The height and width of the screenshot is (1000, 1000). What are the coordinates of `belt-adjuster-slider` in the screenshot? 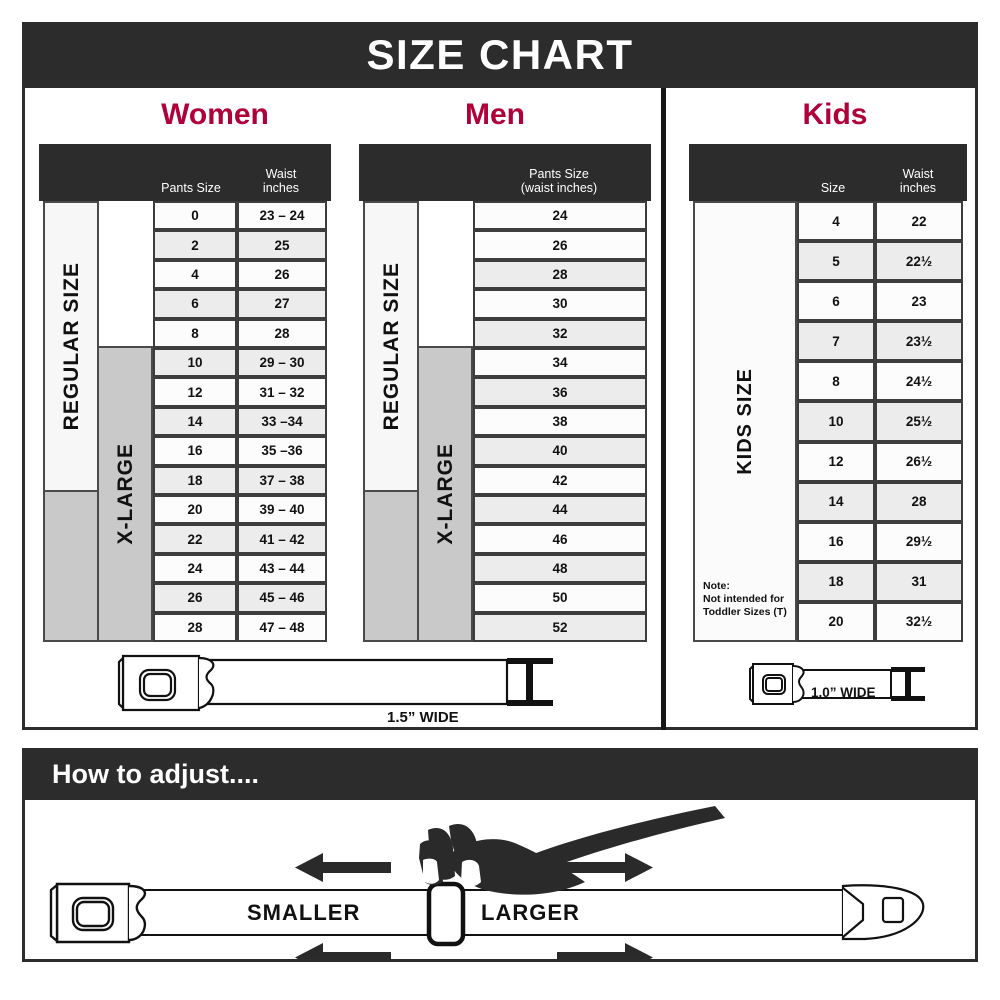 It's located at (446, 914).